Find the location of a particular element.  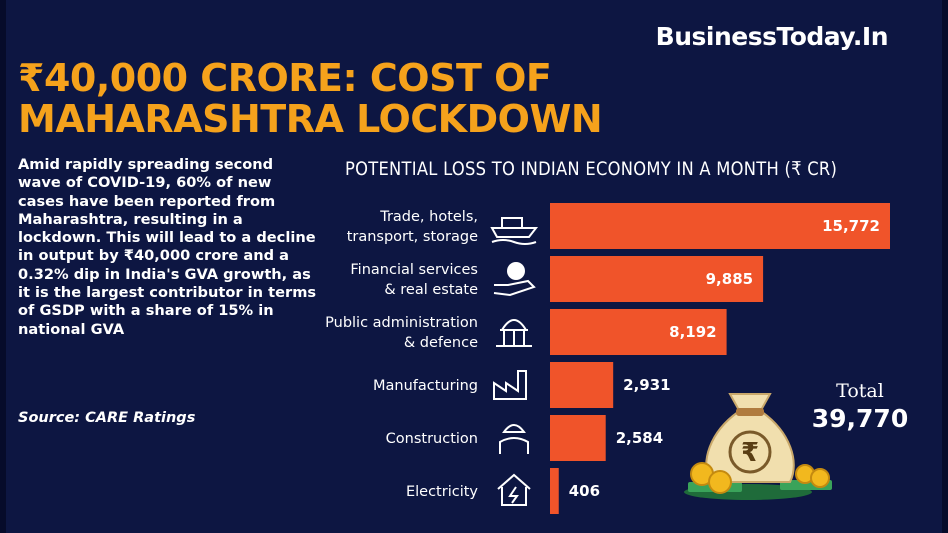

money-bag-icon: ₹ is located at coordinates (758, 446).